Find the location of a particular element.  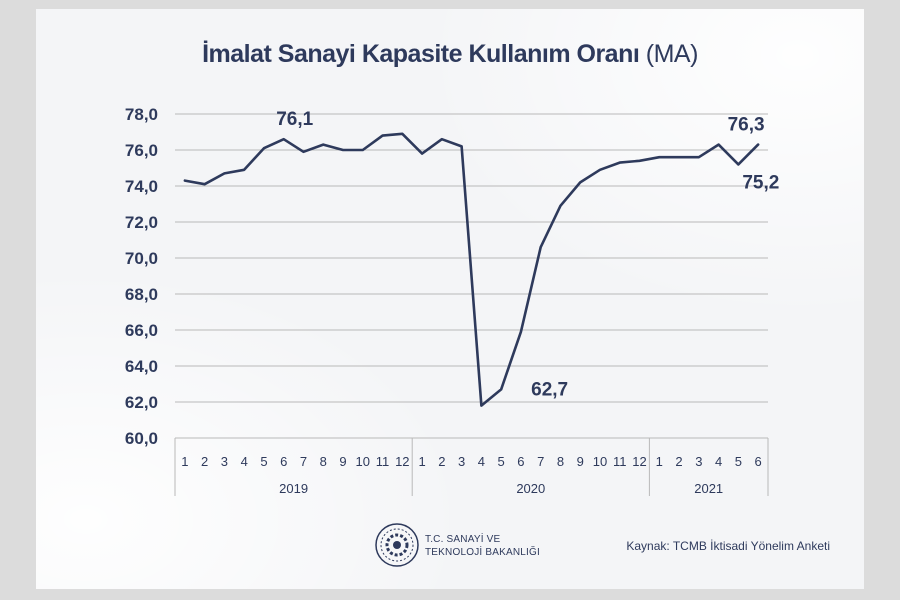

y-tick-label: 60,0 is located at coordinates (141, 438).